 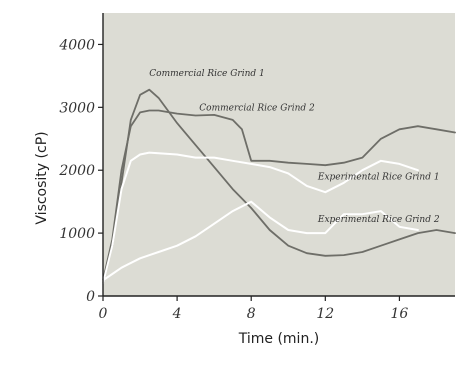 I want to click on y-tick-label-2: 2000, so click(x=76, y=171).